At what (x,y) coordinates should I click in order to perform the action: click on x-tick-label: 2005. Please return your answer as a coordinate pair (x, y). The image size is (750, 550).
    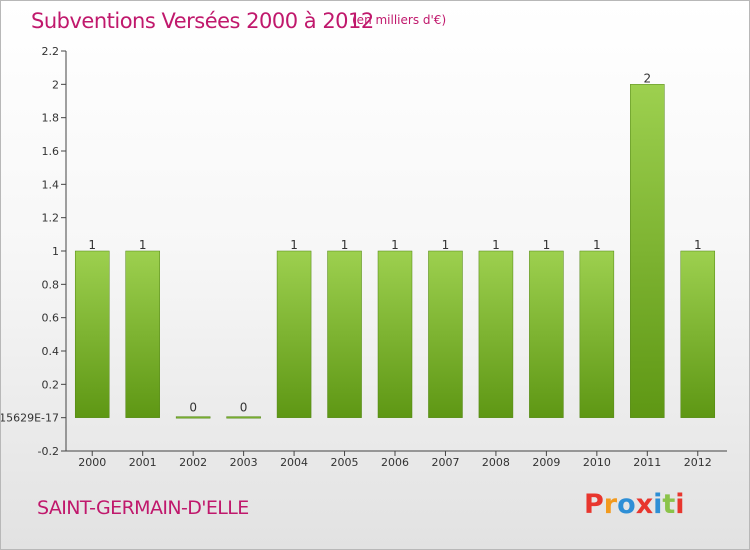
    Looking at the image, I should click on (345, 462).